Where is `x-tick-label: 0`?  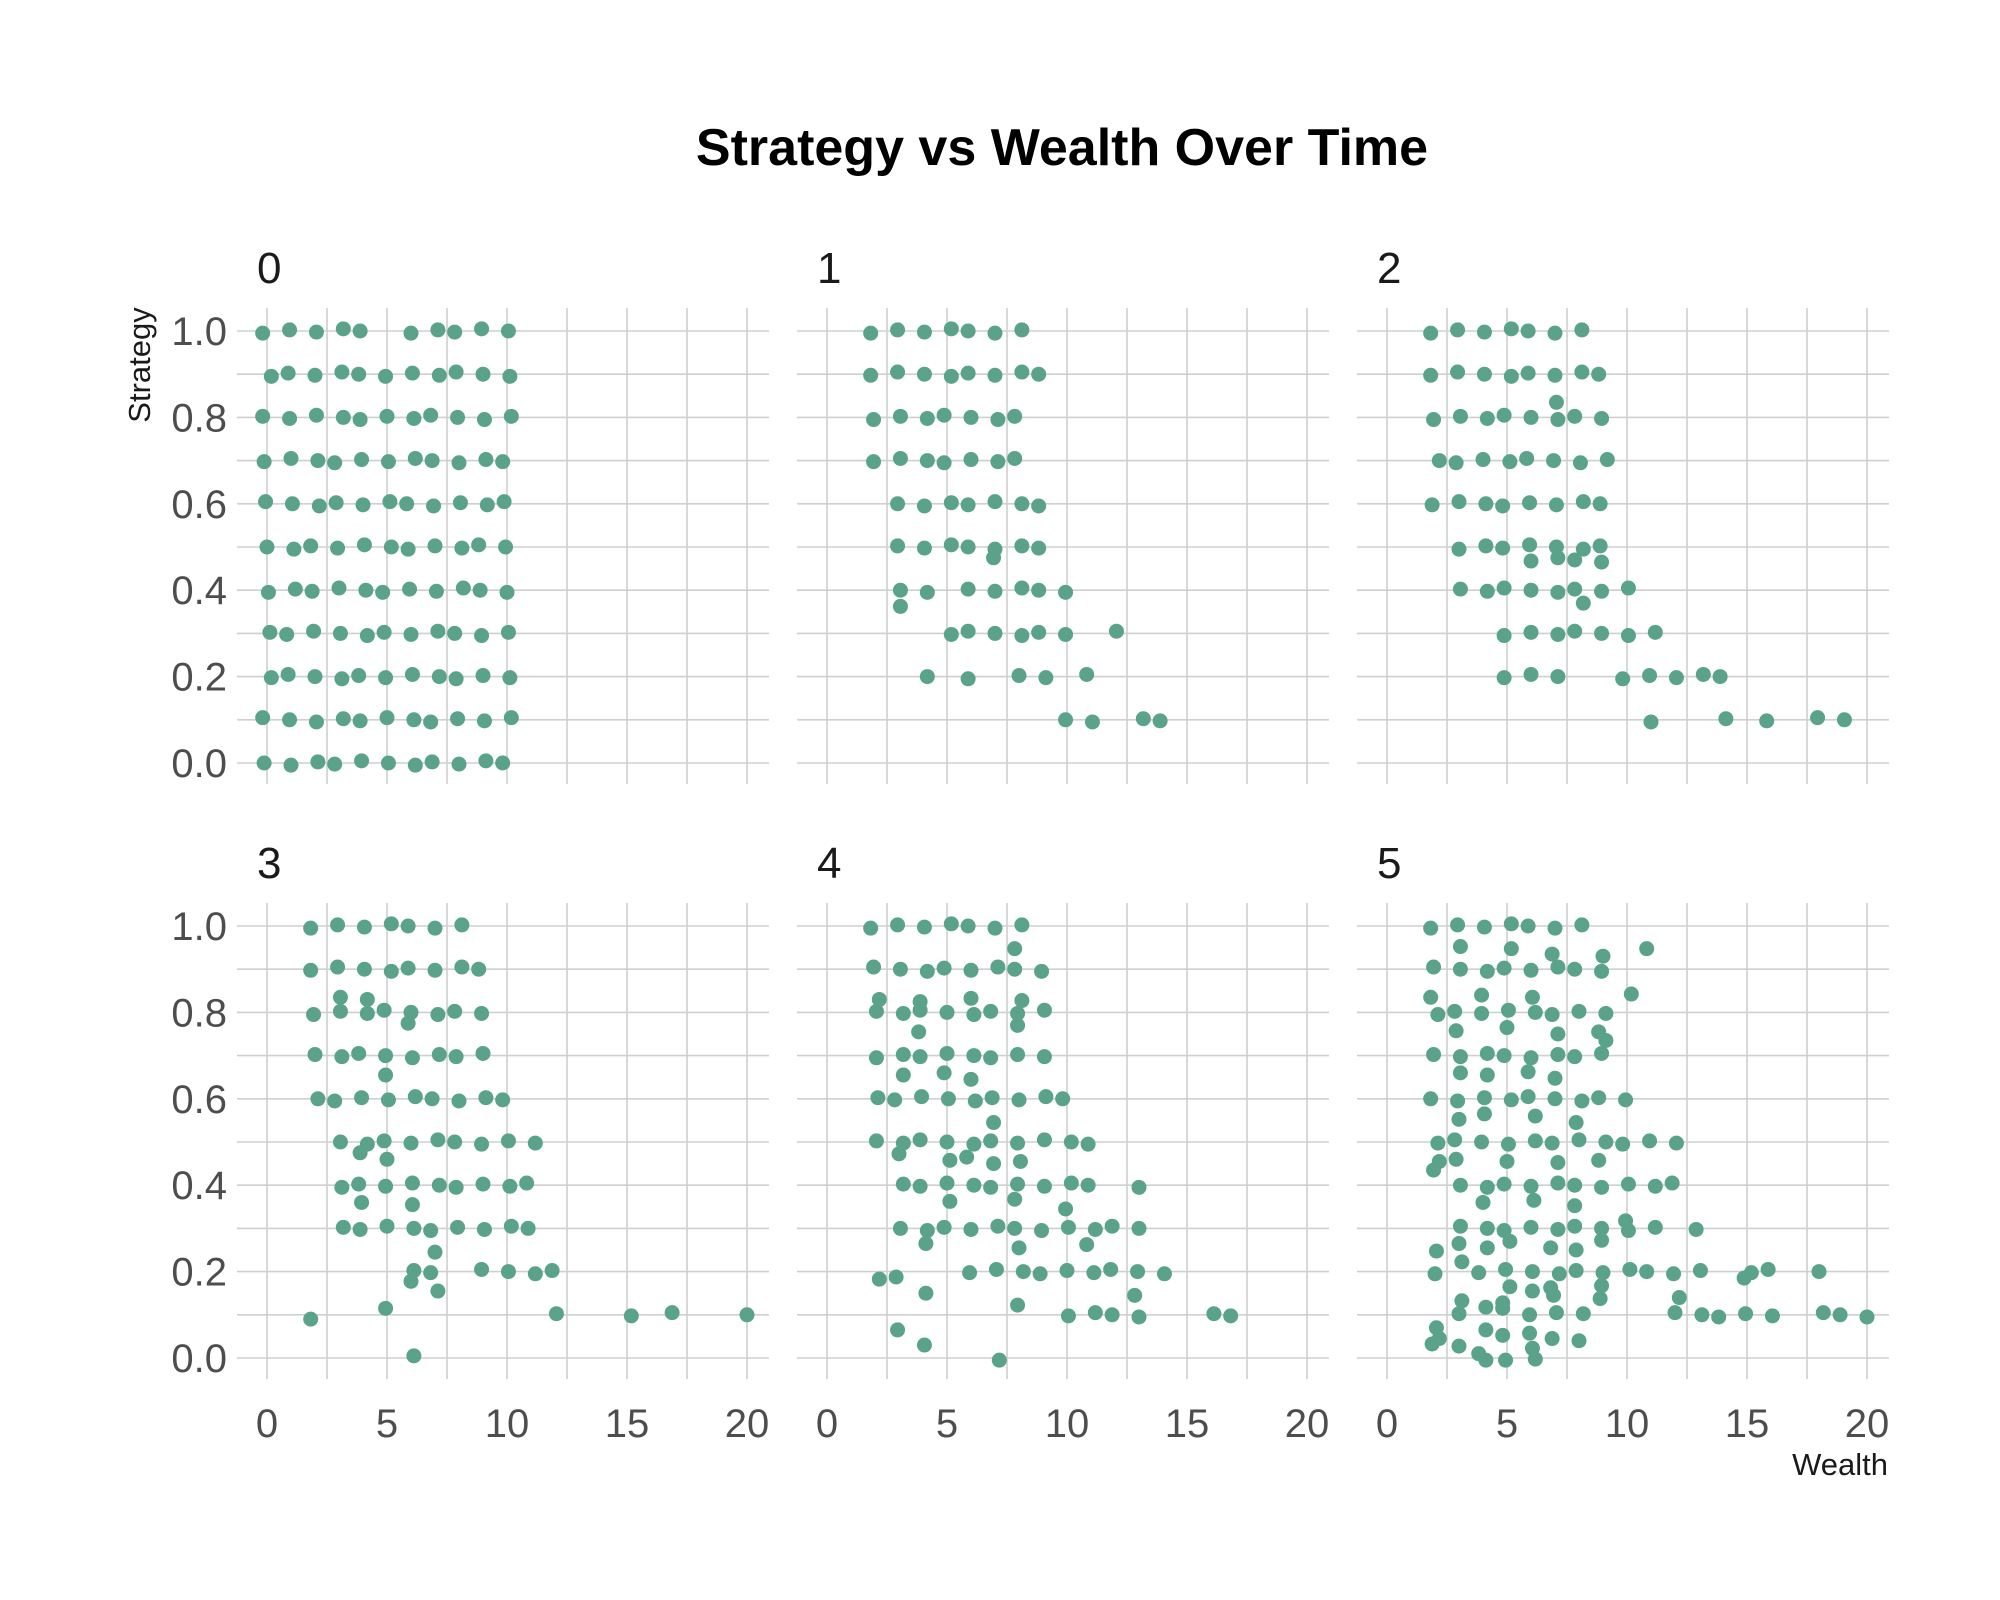
x-tick-label: 0 is located at coordinates (267, 1424).